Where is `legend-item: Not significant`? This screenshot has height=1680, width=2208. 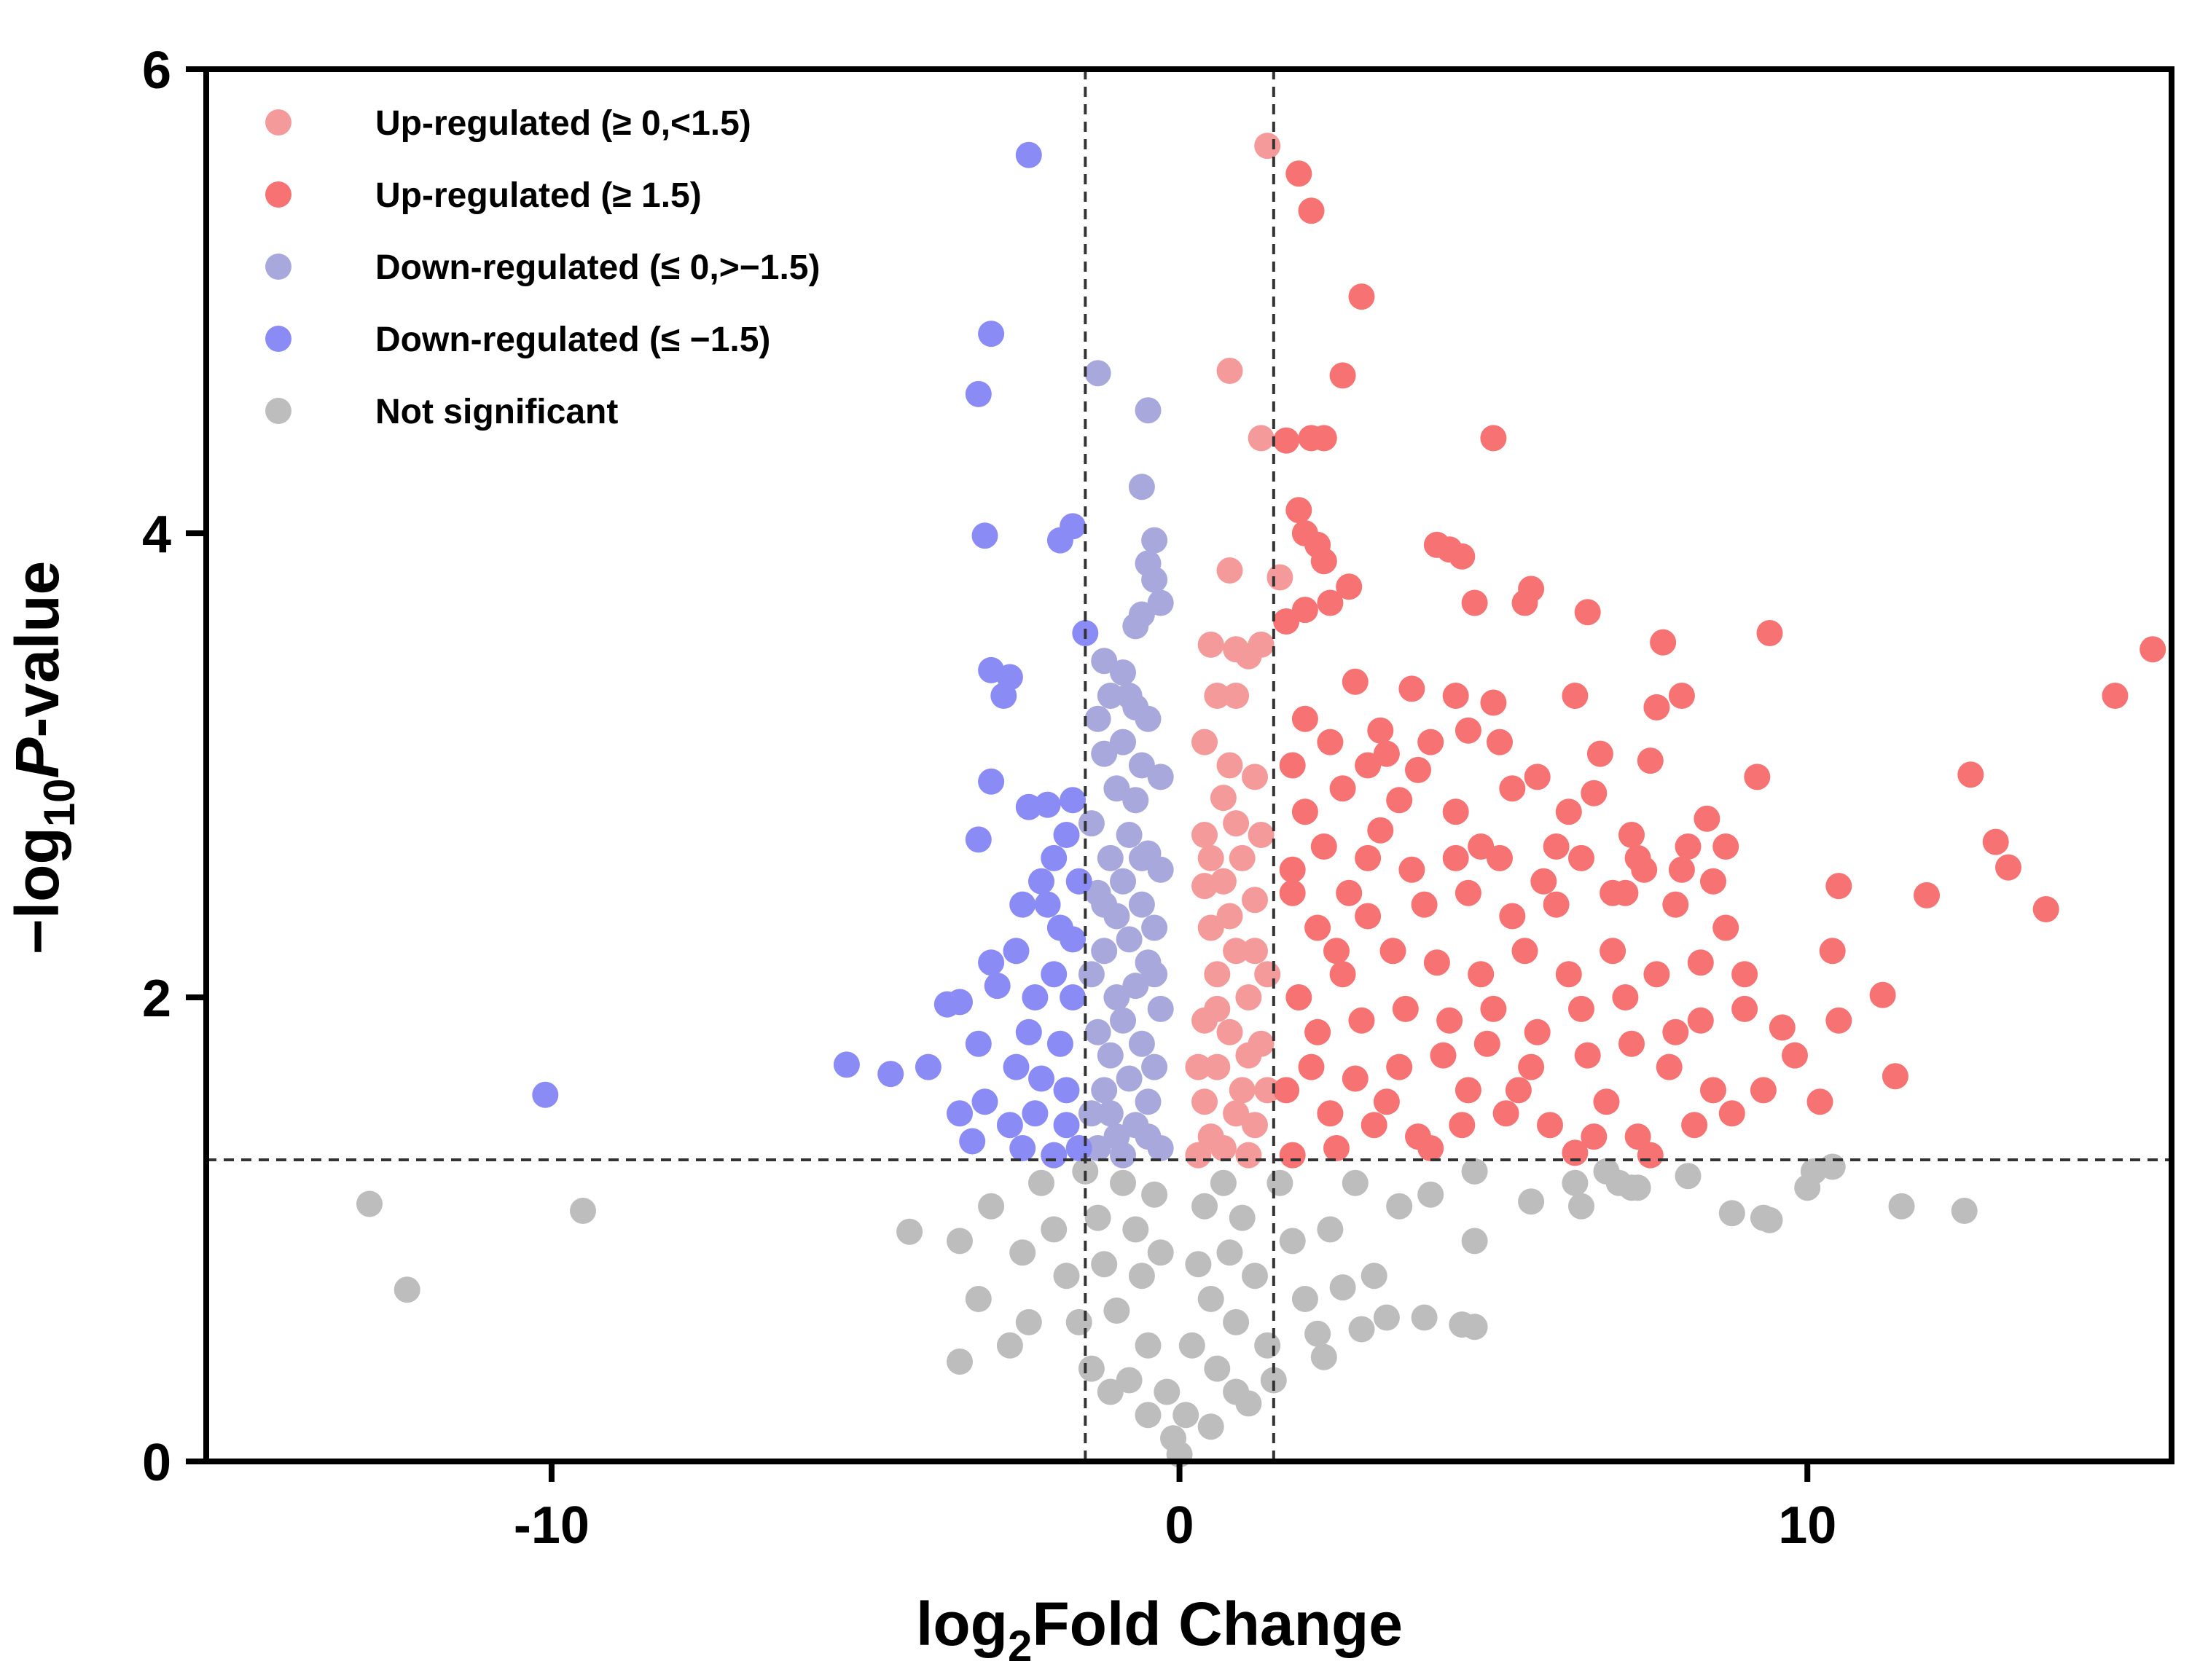 legend-item: Not significant is located at coordinates (441, 412).